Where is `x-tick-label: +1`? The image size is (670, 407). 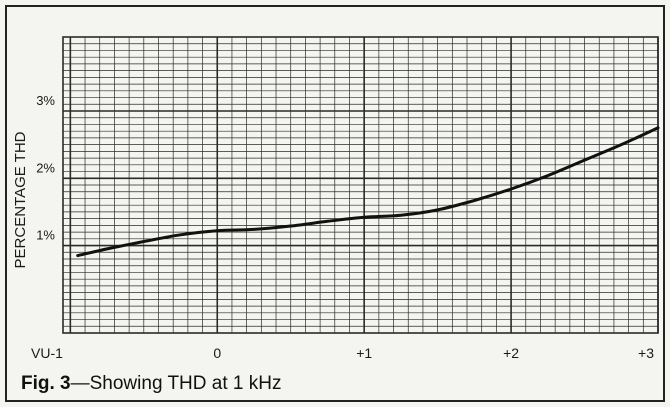
x-tick-label: +1 is located at coordinates (364, 353).